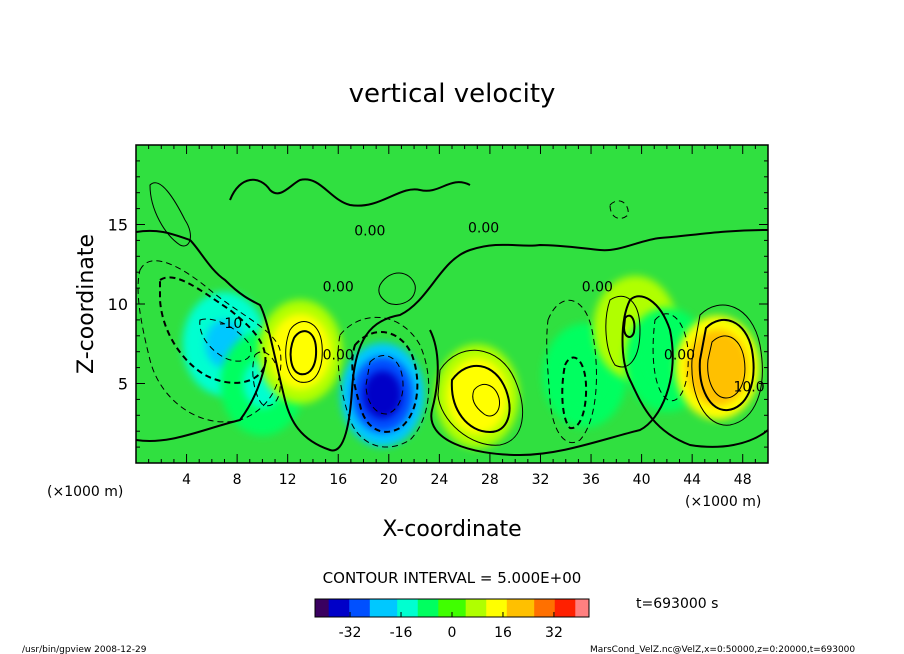 Image resolution: width=904 pixels, height=654 pixels. I want to click on x-tick-label: 8, so click(237, 480).